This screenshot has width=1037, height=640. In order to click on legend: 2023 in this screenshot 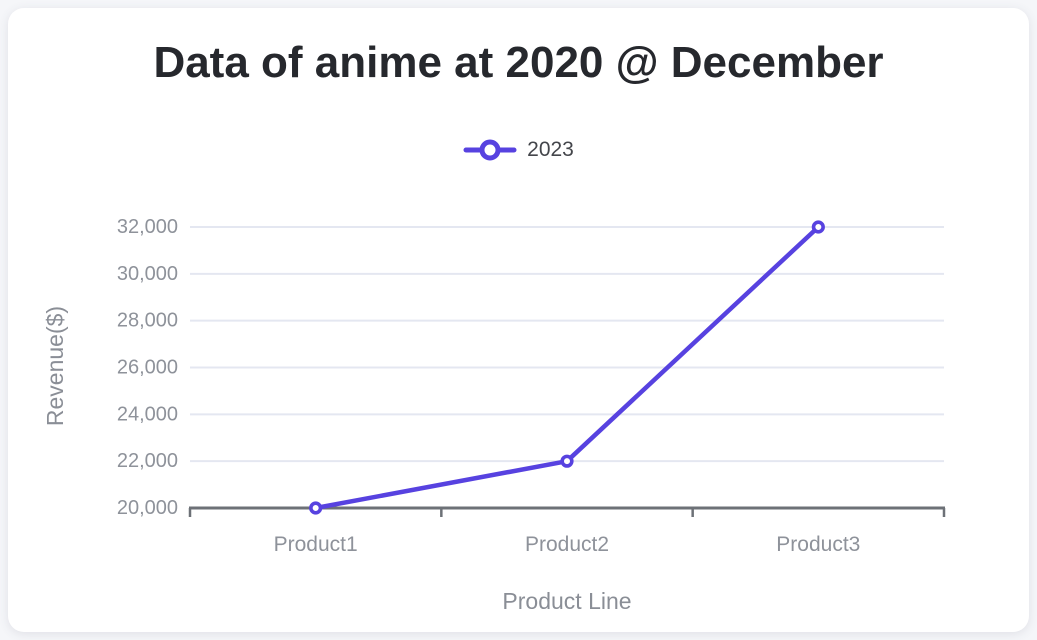, I will do `click(518, 150)`.